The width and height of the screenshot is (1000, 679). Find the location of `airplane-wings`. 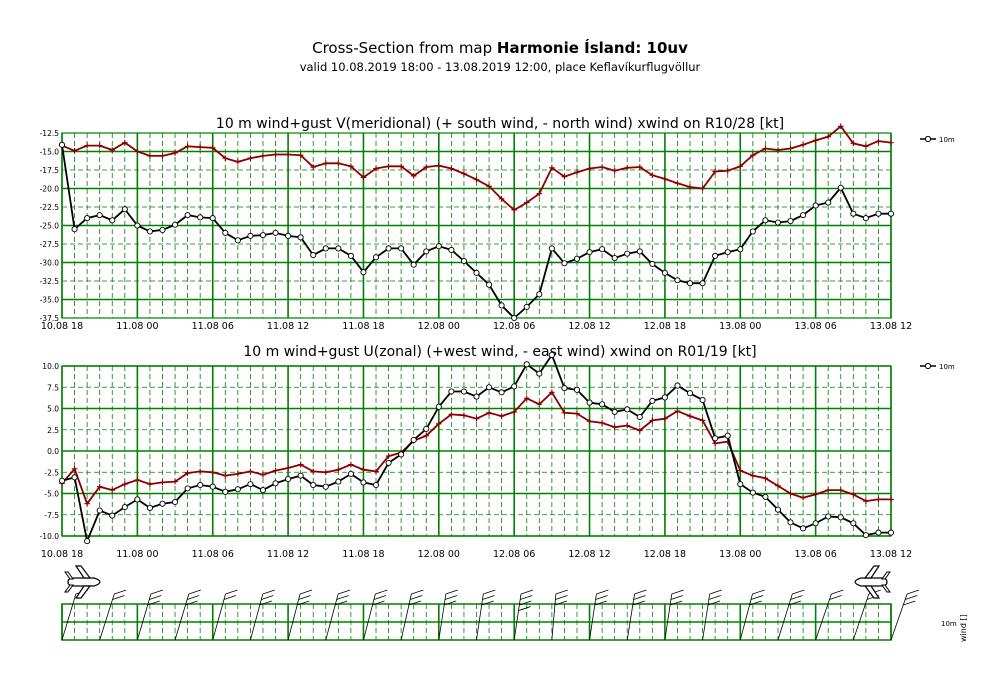

airplane-wings is located at coordinates (83, 582).